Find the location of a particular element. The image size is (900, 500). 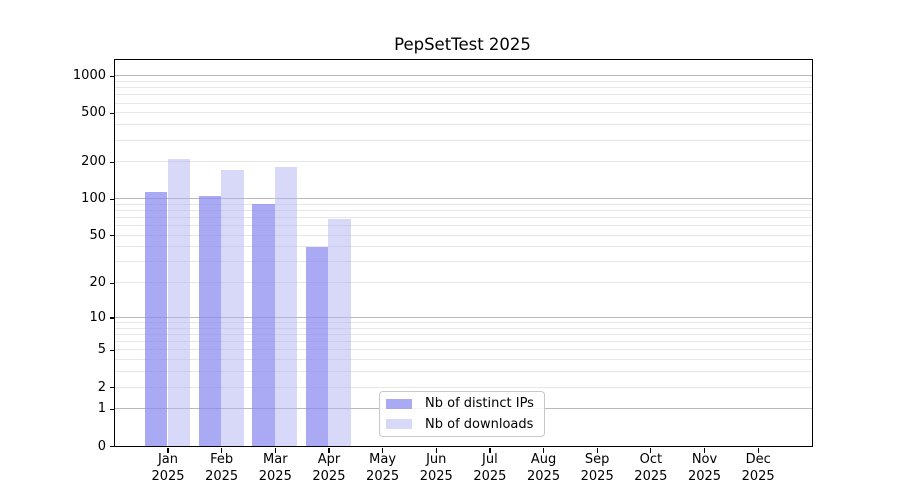

legend-item-downloads: Nb of downloads is located at coordinates (462, 425).